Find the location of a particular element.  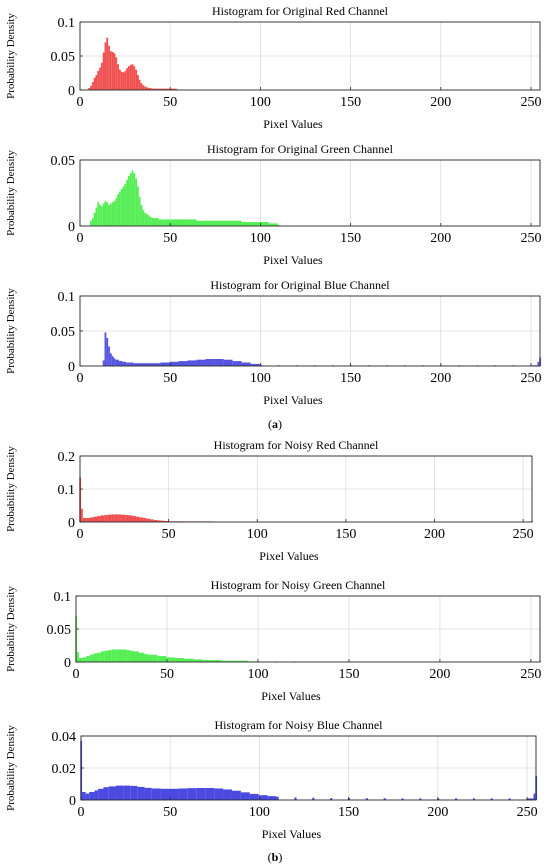

y-axis-label: Probability Density is located at coordinates (11, 629).